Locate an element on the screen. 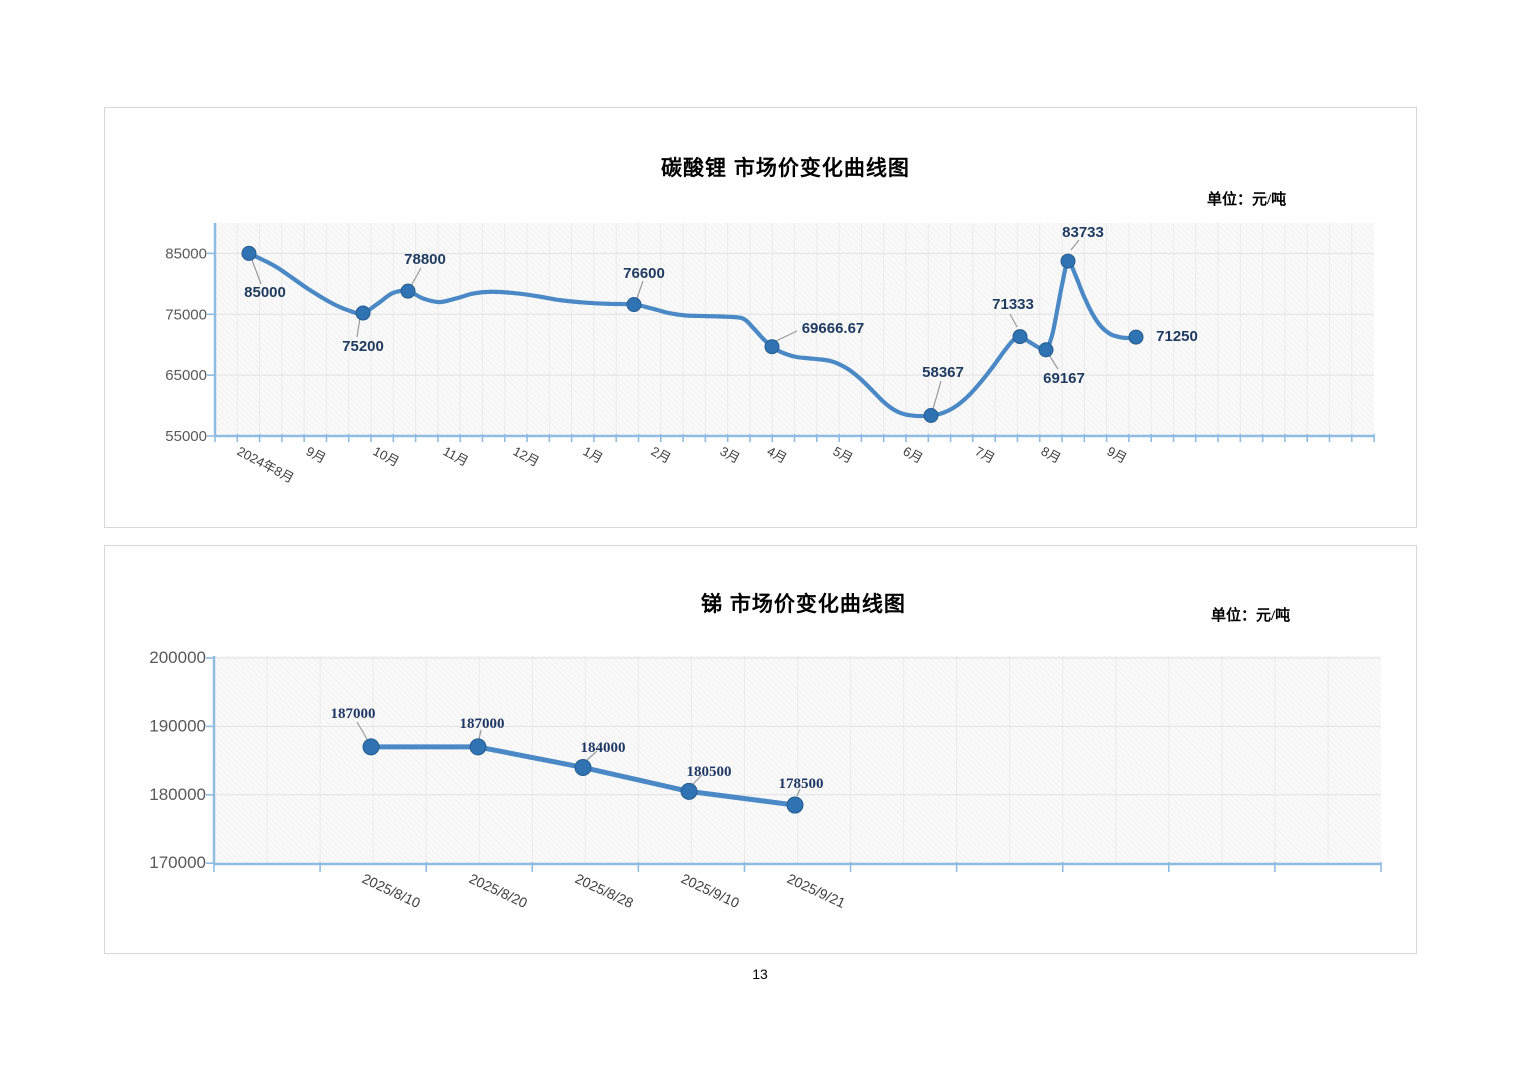 This screenshot has width=1520, height=1074. data-point-label: 75200 is located at coordinates (363, 346).